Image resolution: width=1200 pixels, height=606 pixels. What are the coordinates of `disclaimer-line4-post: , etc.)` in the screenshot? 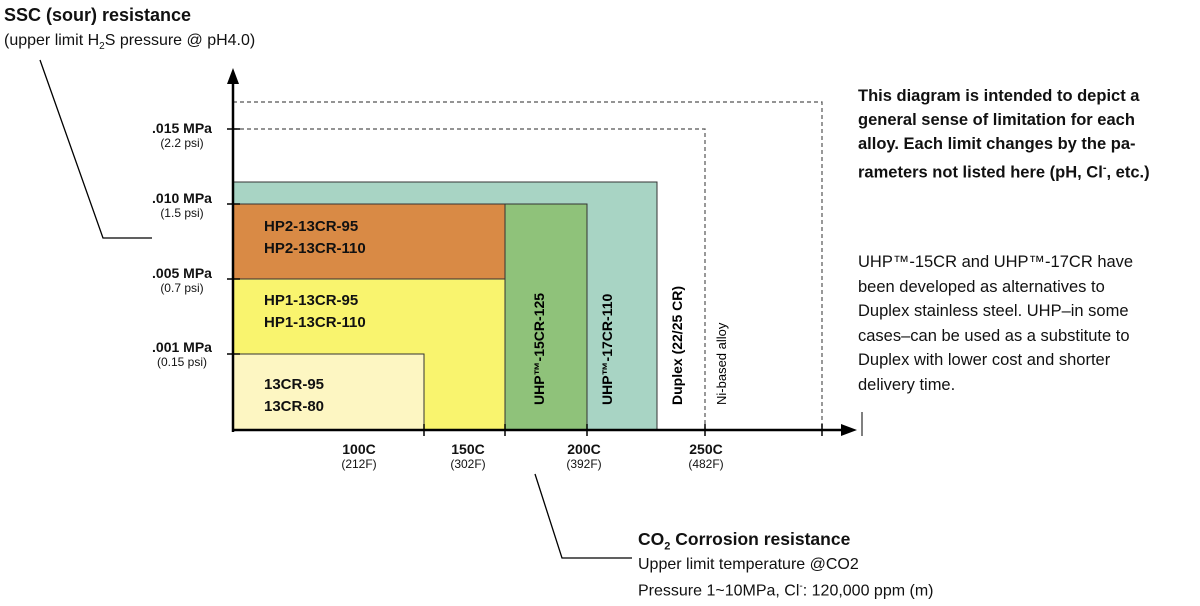 It's located at (1128, 172).